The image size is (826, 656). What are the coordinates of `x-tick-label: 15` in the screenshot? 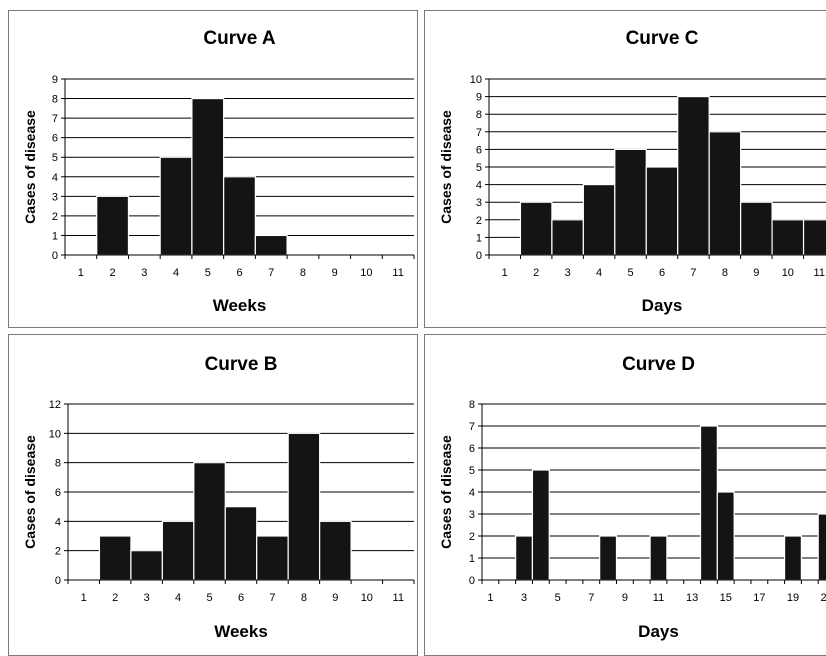 It's located at (726, 598).